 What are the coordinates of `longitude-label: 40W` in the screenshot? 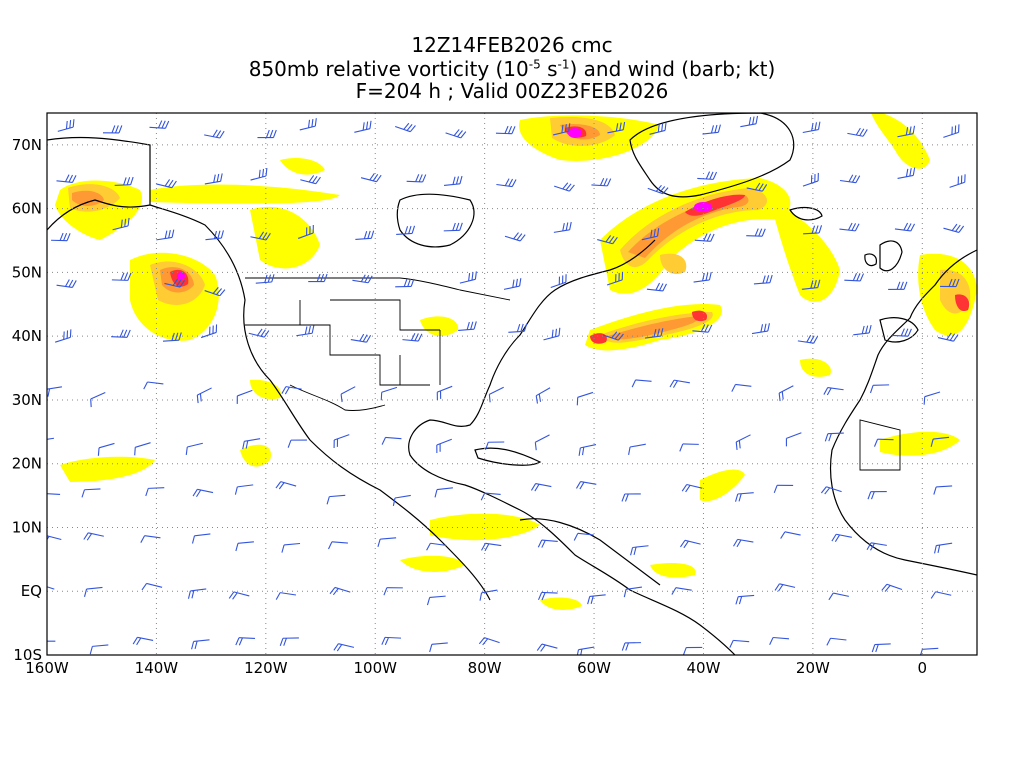 It's located at (704, 668).